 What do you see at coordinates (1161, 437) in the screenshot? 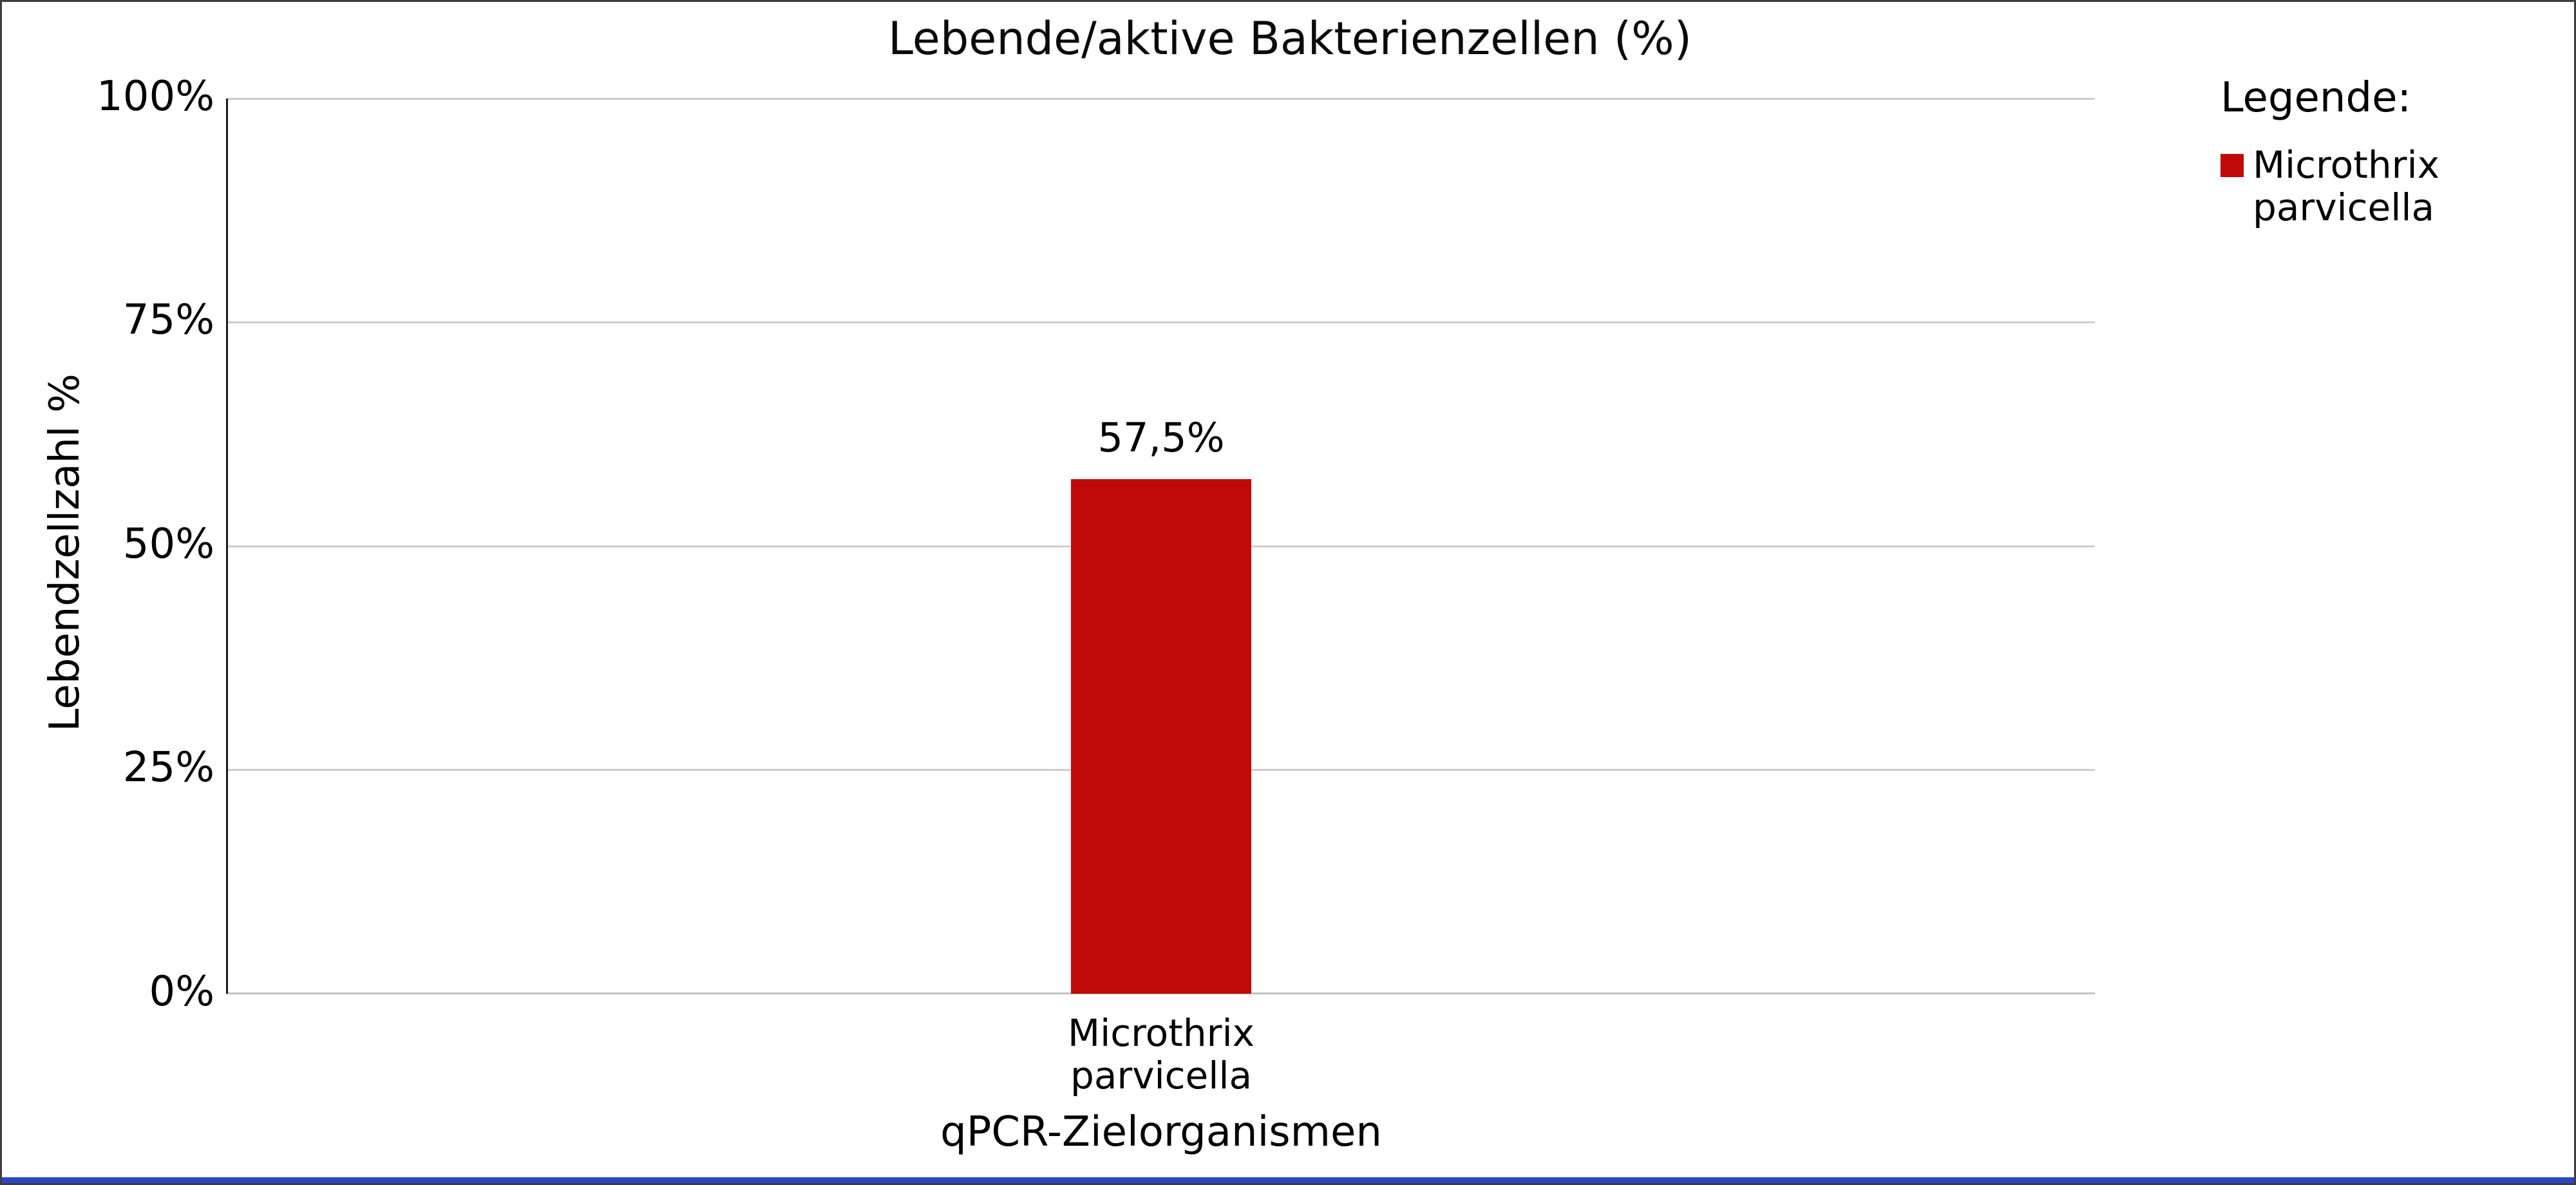
I see `bar-value-label: 57,5%` at bounding box center [1161, 437].